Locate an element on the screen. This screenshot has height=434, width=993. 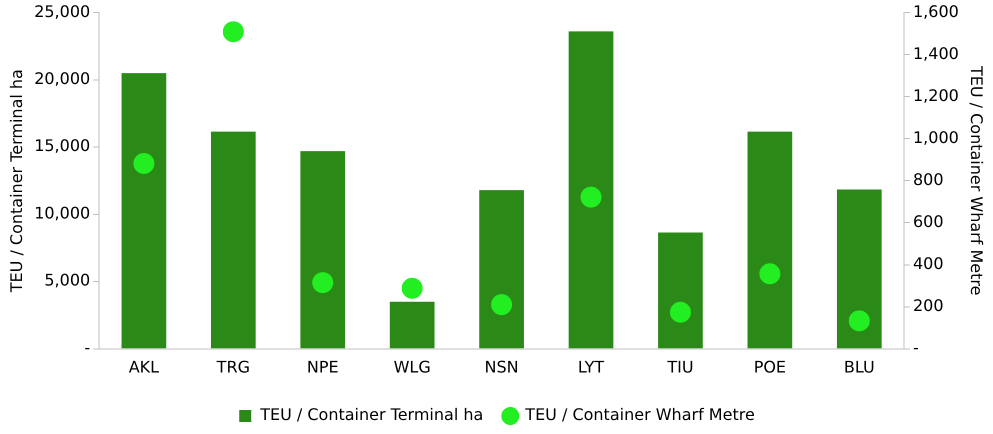
x-tick-label: NSN is located at coordinates (501, 367).